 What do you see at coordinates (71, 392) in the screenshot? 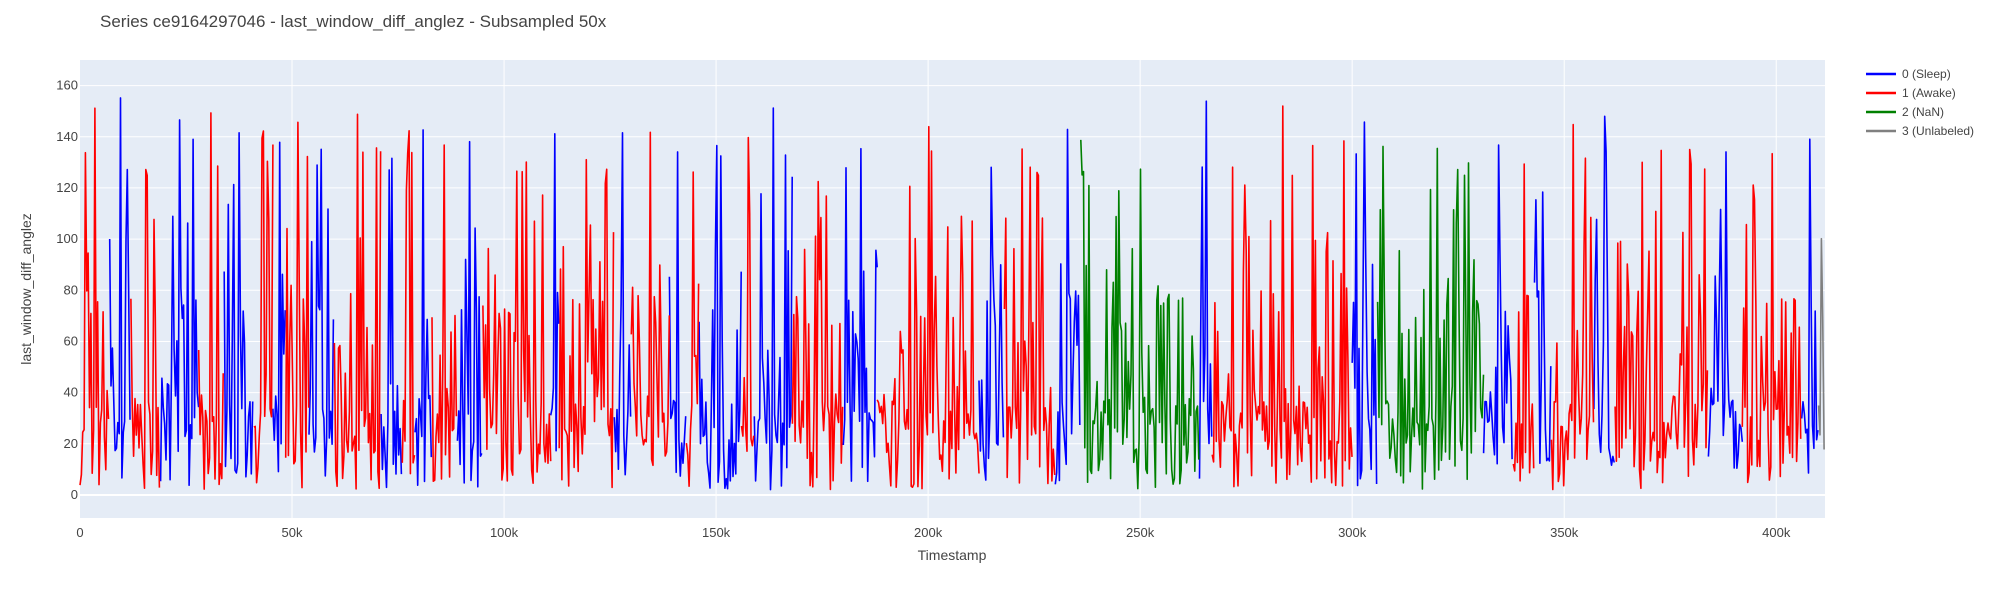
I see `y-tick-label: 40` at bounding box center [71, 392].